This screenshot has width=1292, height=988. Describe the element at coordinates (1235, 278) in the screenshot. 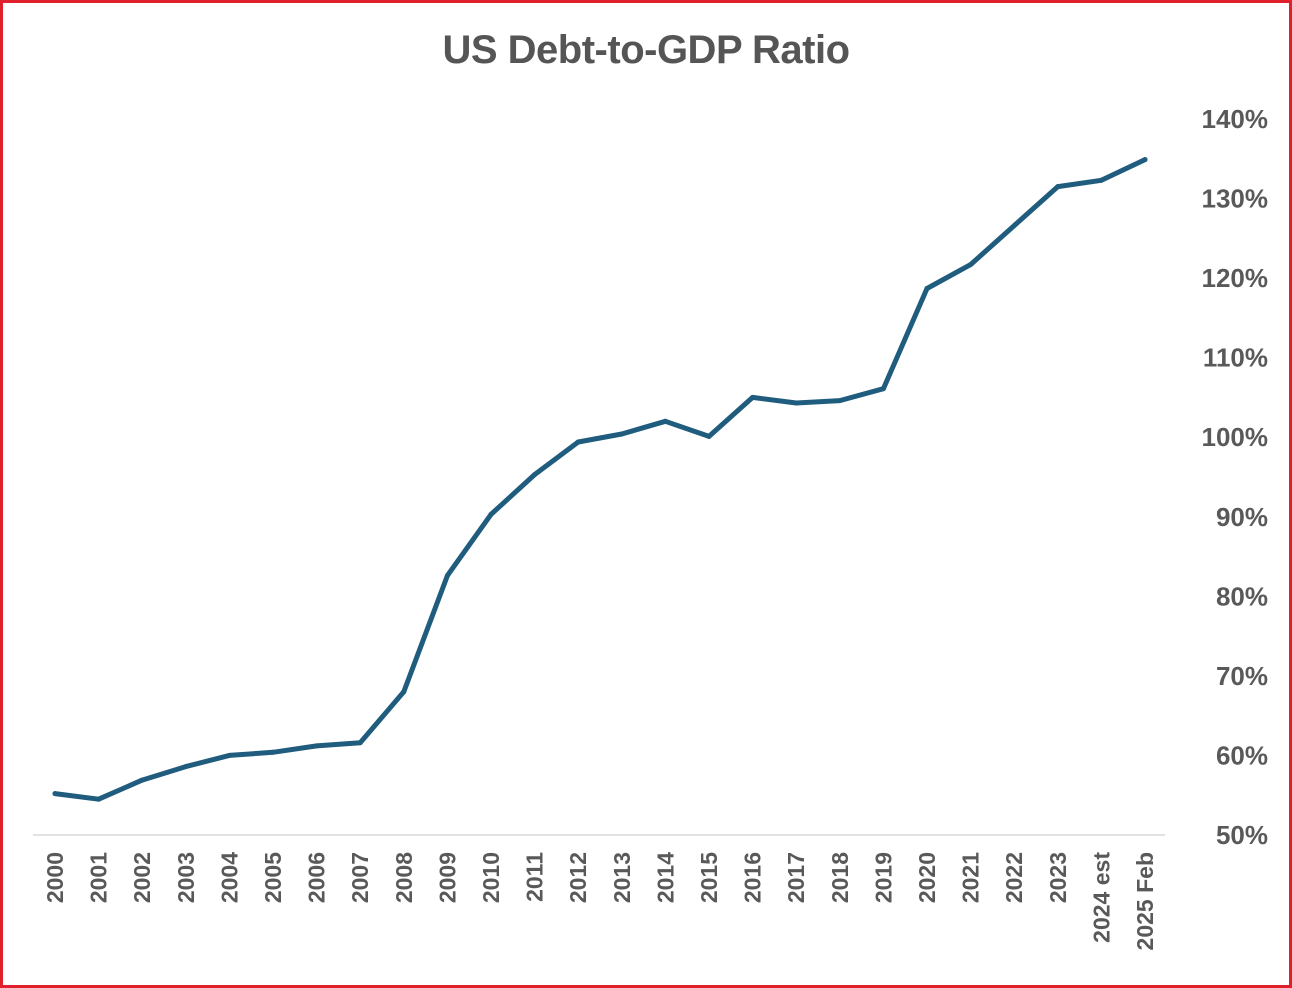

I see `y-tick-label: 120%` at that location.